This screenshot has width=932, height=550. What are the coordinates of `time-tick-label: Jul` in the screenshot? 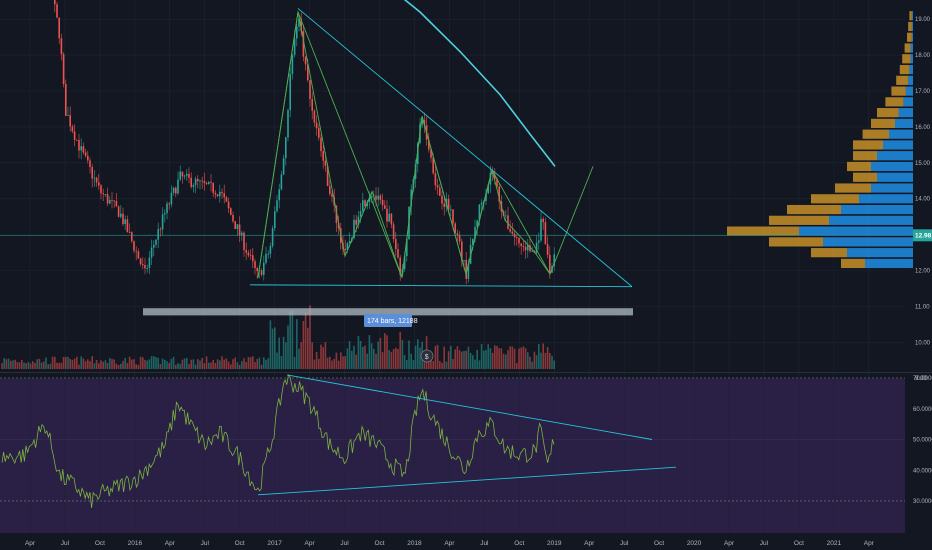 It's located at (484, 543).